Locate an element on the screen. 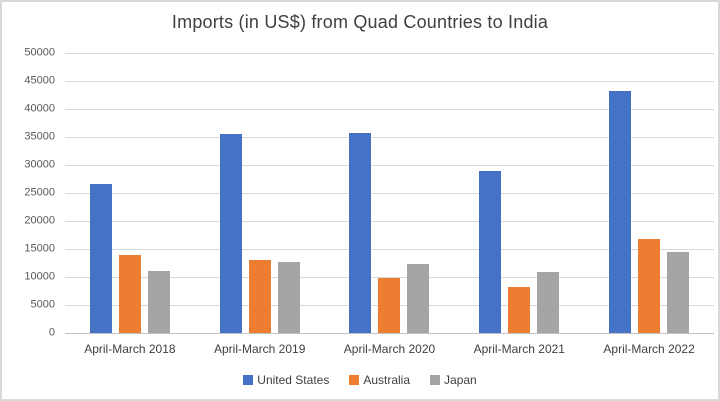  y-tick-label: 45000 is located at coordinates (39, 80).